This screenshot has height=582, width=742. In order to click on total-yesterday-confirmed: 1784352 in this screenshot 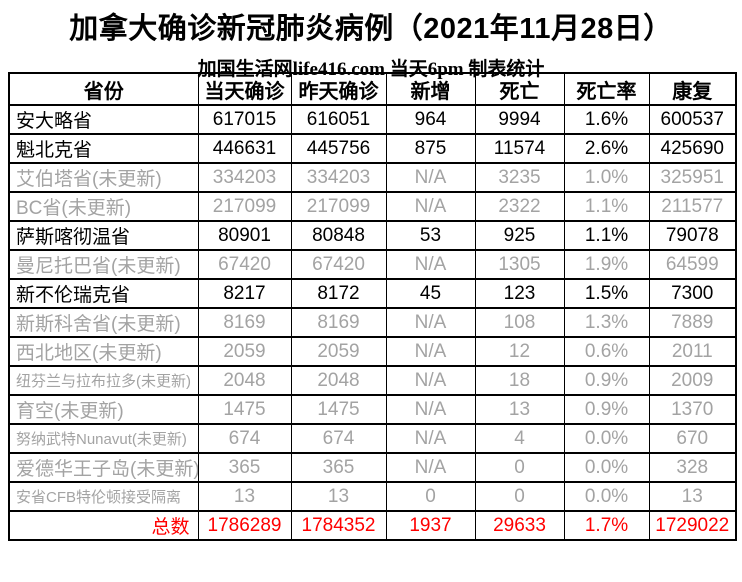, I will do `click(338, 525)`.